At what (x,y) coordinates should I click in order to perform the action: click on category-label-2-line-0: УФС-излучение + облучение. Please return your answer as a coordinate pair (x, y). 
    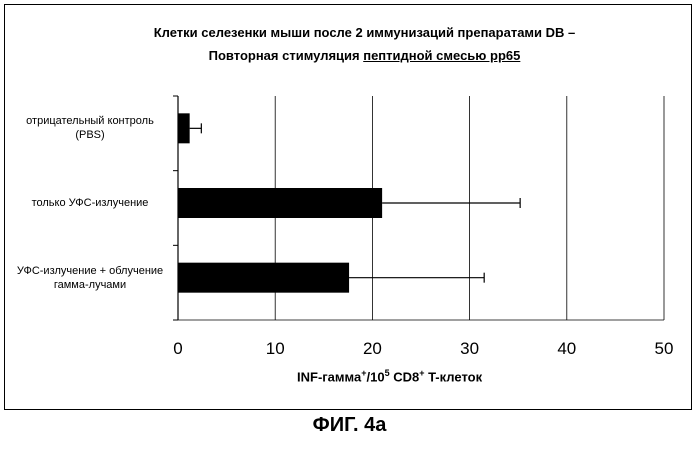
    Looking at the image, I should click on (90, 271).